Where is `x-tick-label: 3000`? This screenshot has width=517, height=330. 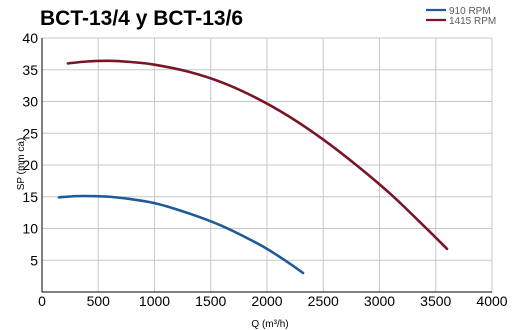 x-tick-label: 3000 is located at coordinates (379, 301).